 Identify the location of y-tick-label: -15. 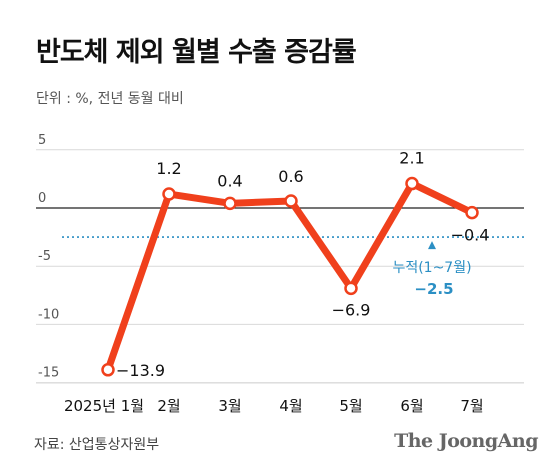
(48, 373).